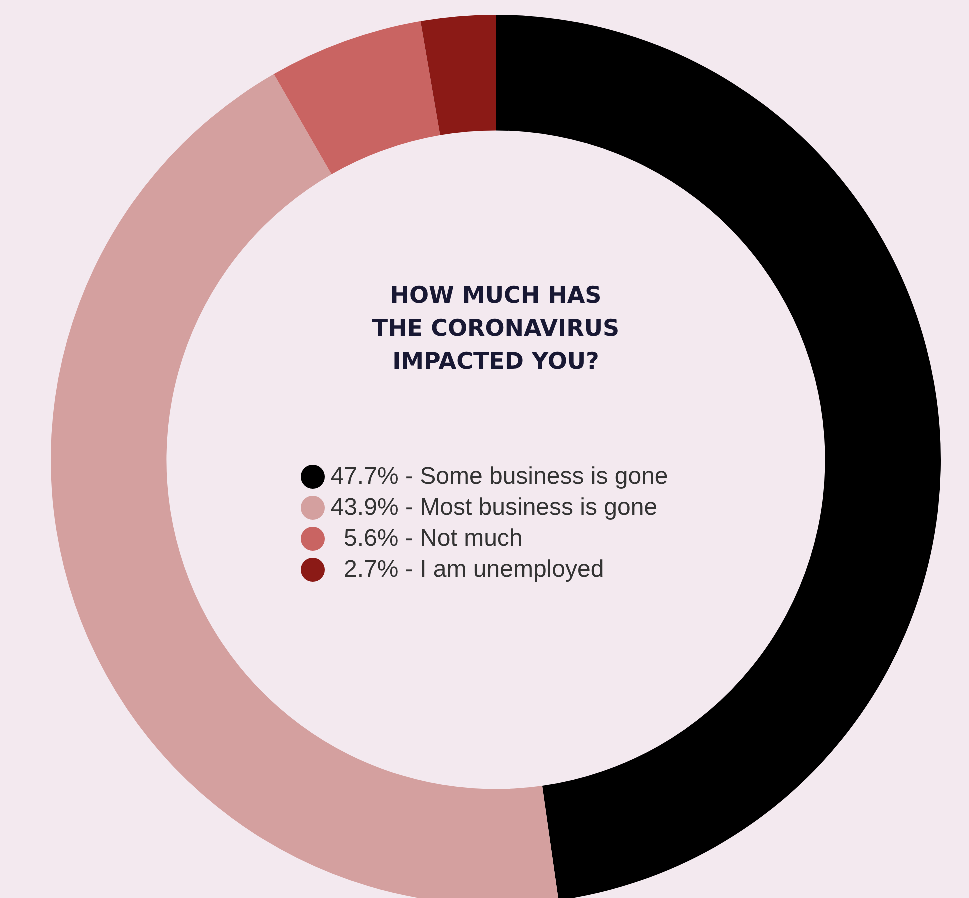 The image size is (969, 898). I want to click on legend-label: 47.7% - Some business is gone, so click(499, 476).